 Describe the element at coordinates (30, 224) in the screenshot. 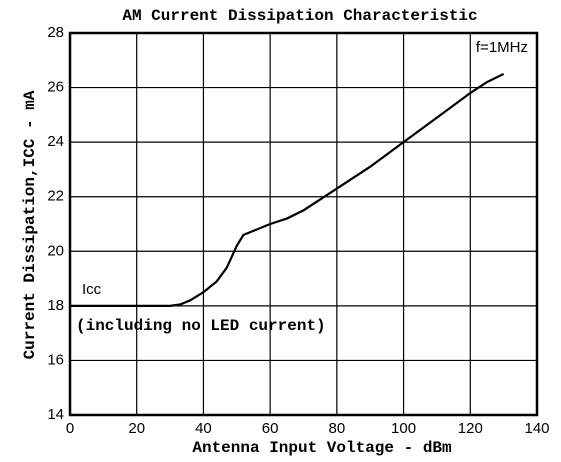

I see `y-axis-label: Current Dissipation,ICC - mA` at that location.